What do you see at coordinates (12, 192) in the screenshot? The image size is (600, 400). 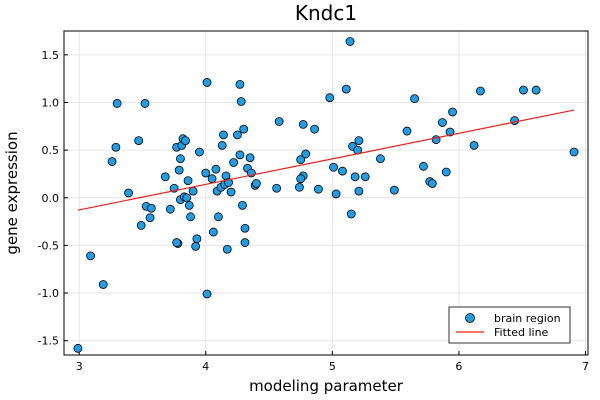 I see `y-axis-title: gene expression` at bounding box center [12, 192].